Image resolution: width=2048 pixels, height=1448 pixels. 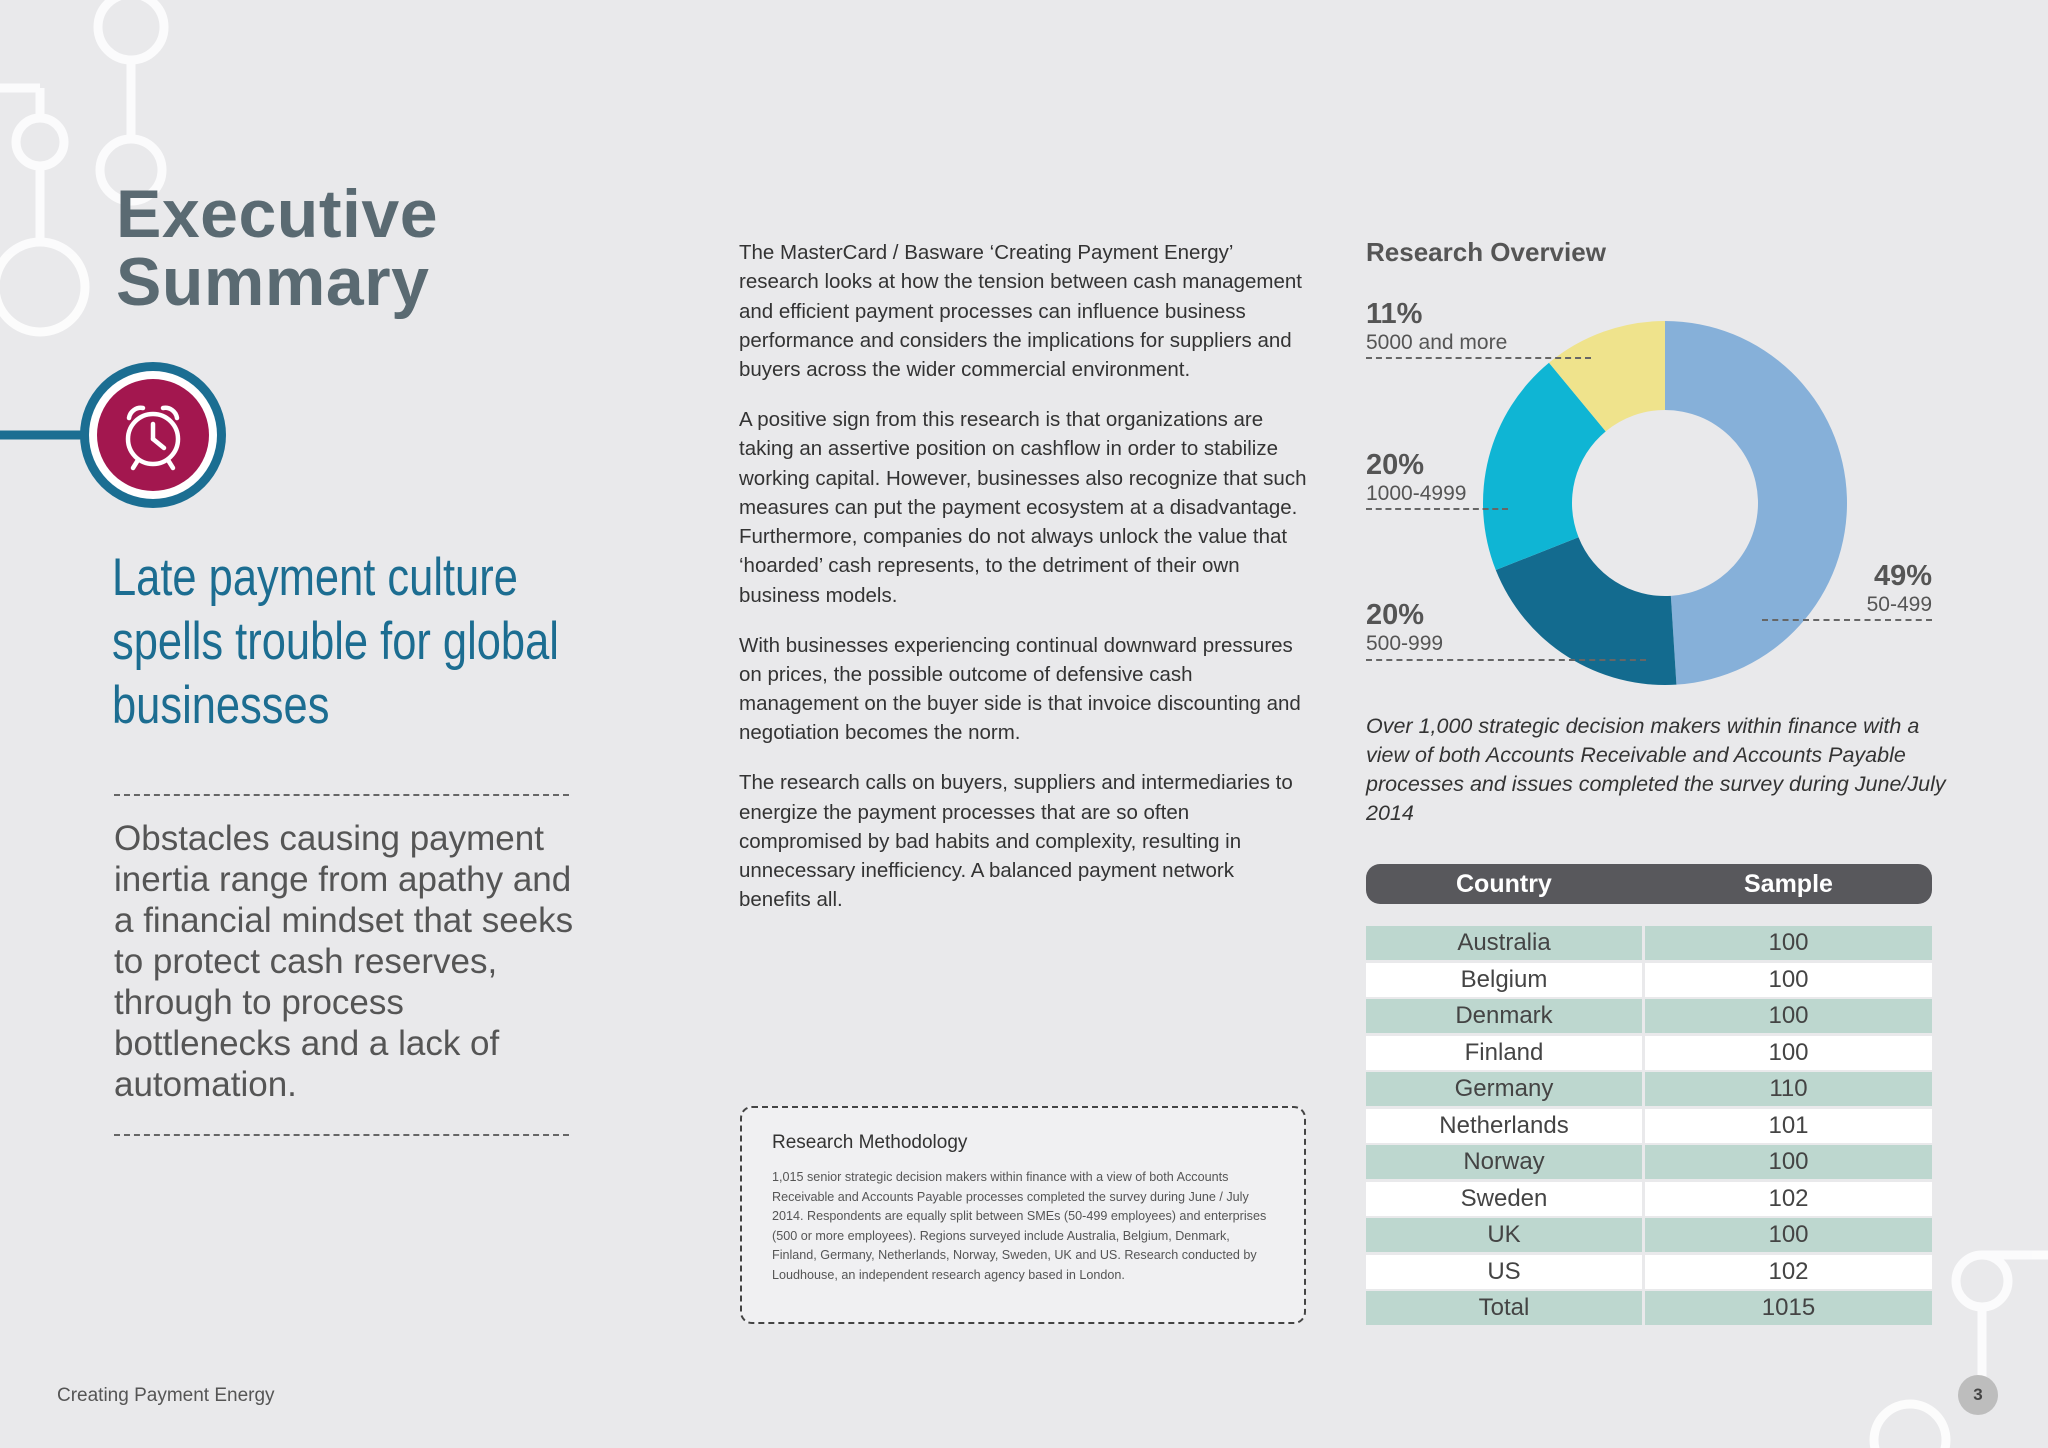 I want to click on label-1000-4999: 20% 1000-4999, so click(x=1416, y=477).